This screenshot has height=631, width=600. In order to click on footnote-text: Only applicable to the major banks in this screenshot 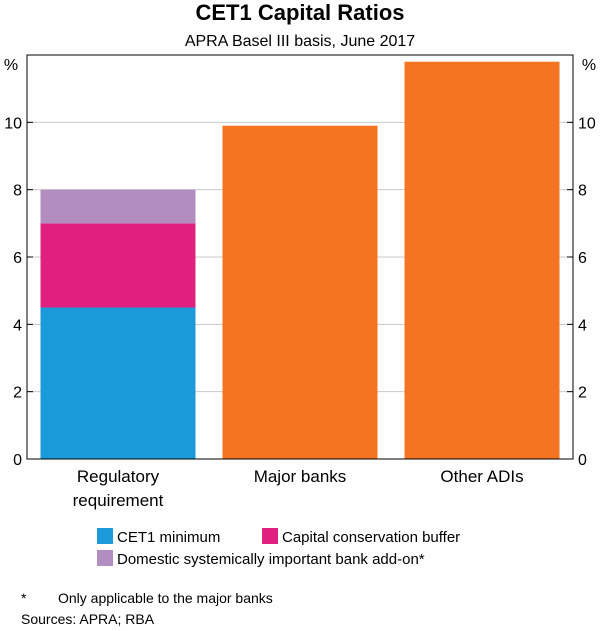, I will do `click(165, 598)`.